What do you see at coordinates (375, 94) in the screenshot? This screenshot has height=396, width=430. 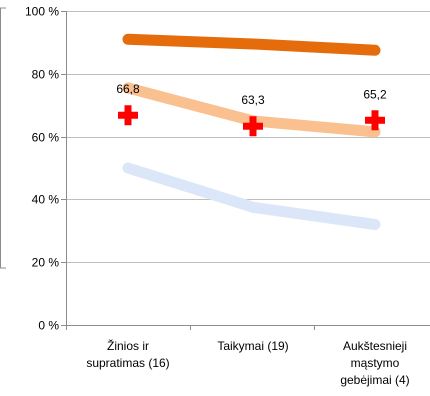 I see `data-label: 65,2` at bounding box center [375, 94].